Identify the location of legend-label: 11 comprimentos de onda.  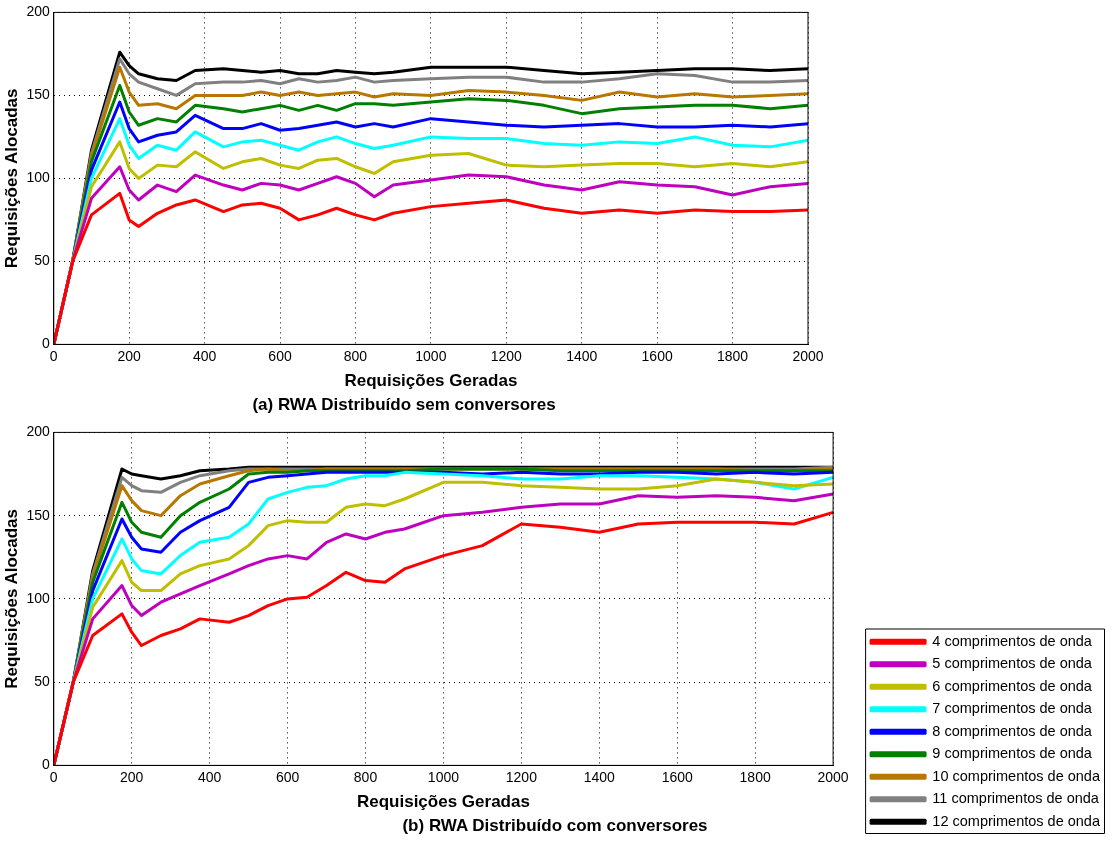
(1016, 798).